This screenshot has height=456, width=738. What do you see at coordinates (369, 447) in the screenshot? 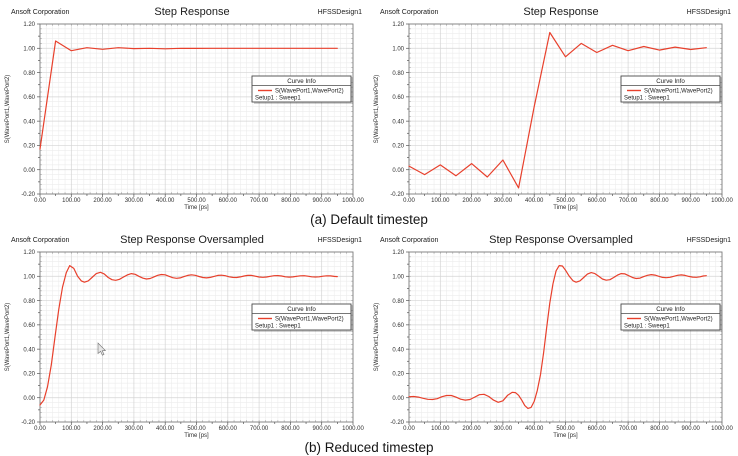
I see `caption-b: (b) Reduced timestep` at bounding box center [369, 447].